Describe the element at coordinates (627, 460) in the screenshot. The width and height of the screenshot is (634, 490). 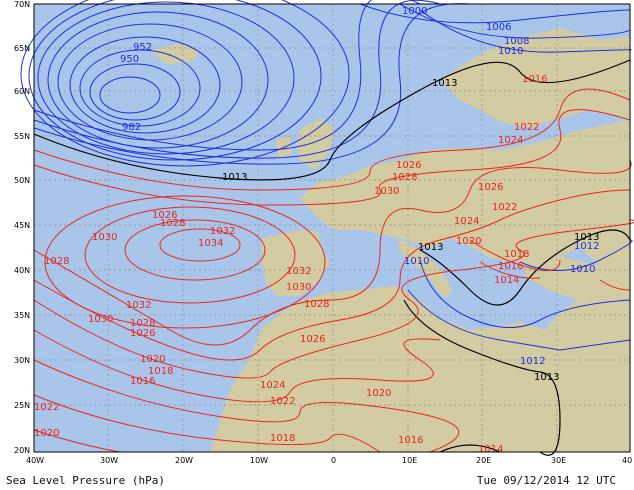
I see `lon-label: 40` at that location.